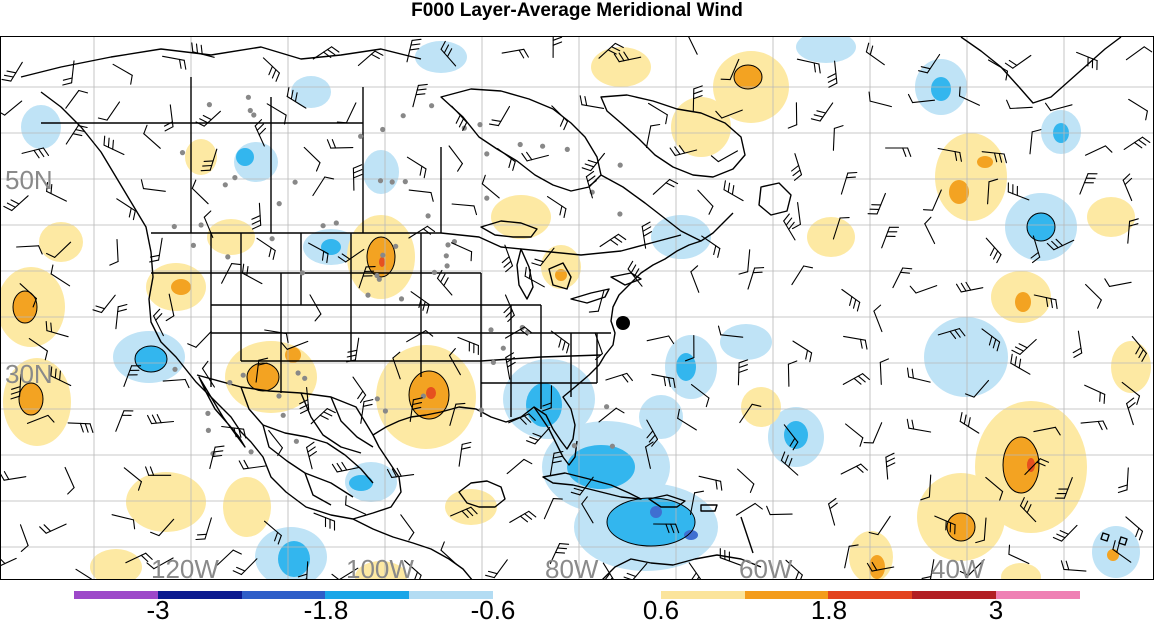 The width and height of the screenshot is (1154, 625). Describe the element at coordinates (380, 567) in the screenshot. I see `lon-label-100w: 100W` at that location.